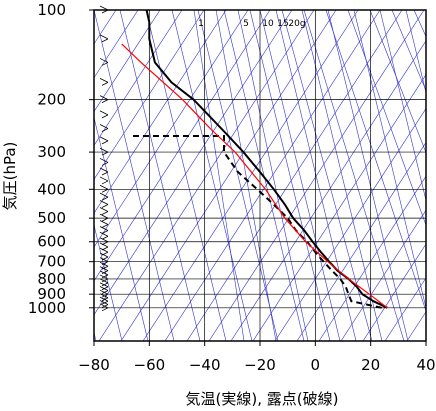 The image size is (436, 411). What do you see at coordinates (268, 24) in the screenshot?
I see `mixing-ratio-label: 10` at bounding box center [268, 24].